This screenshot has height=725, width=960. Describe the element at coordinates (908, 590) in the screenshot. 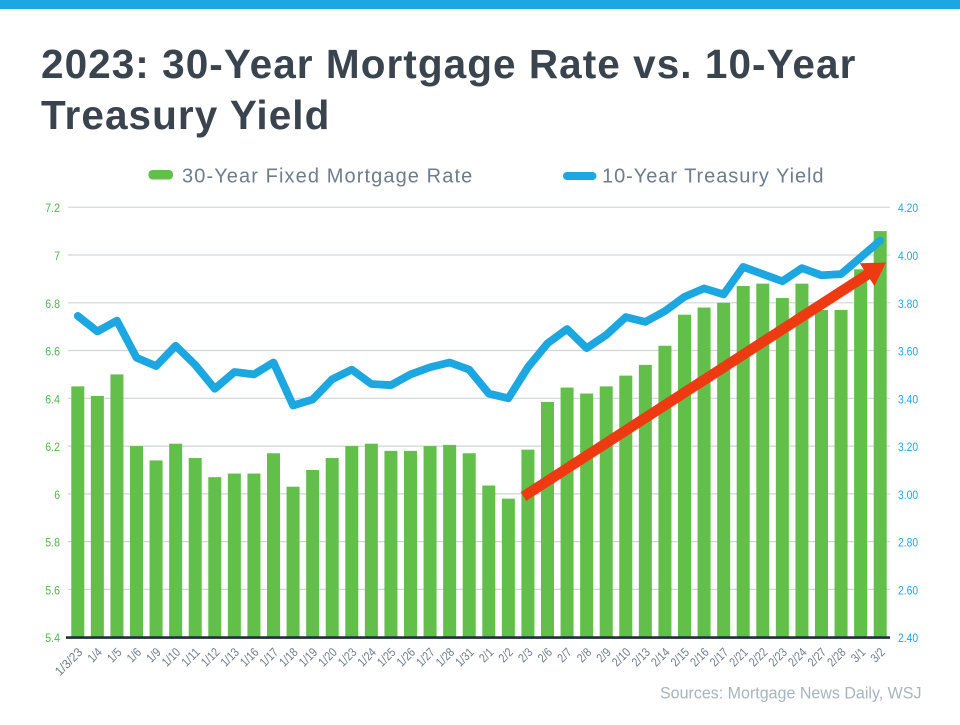

I see `svg-text: 2.60` at that location.